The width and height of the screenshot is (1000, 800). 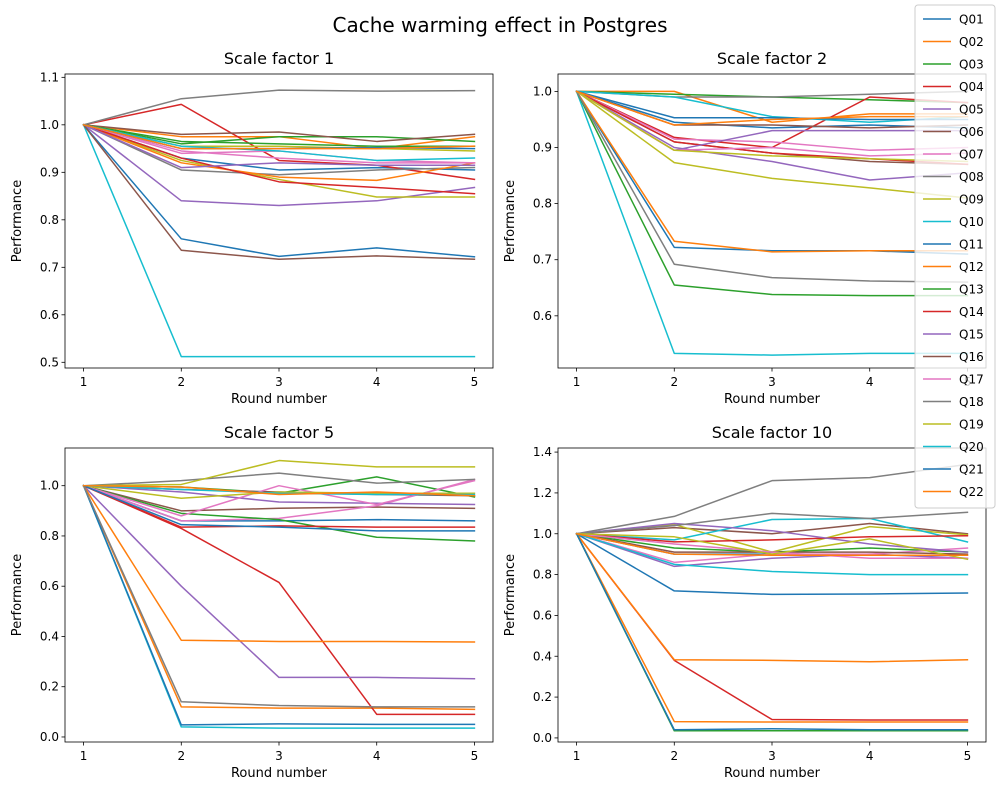 I want to click on series-line-q17, so click(x=772, y=545).